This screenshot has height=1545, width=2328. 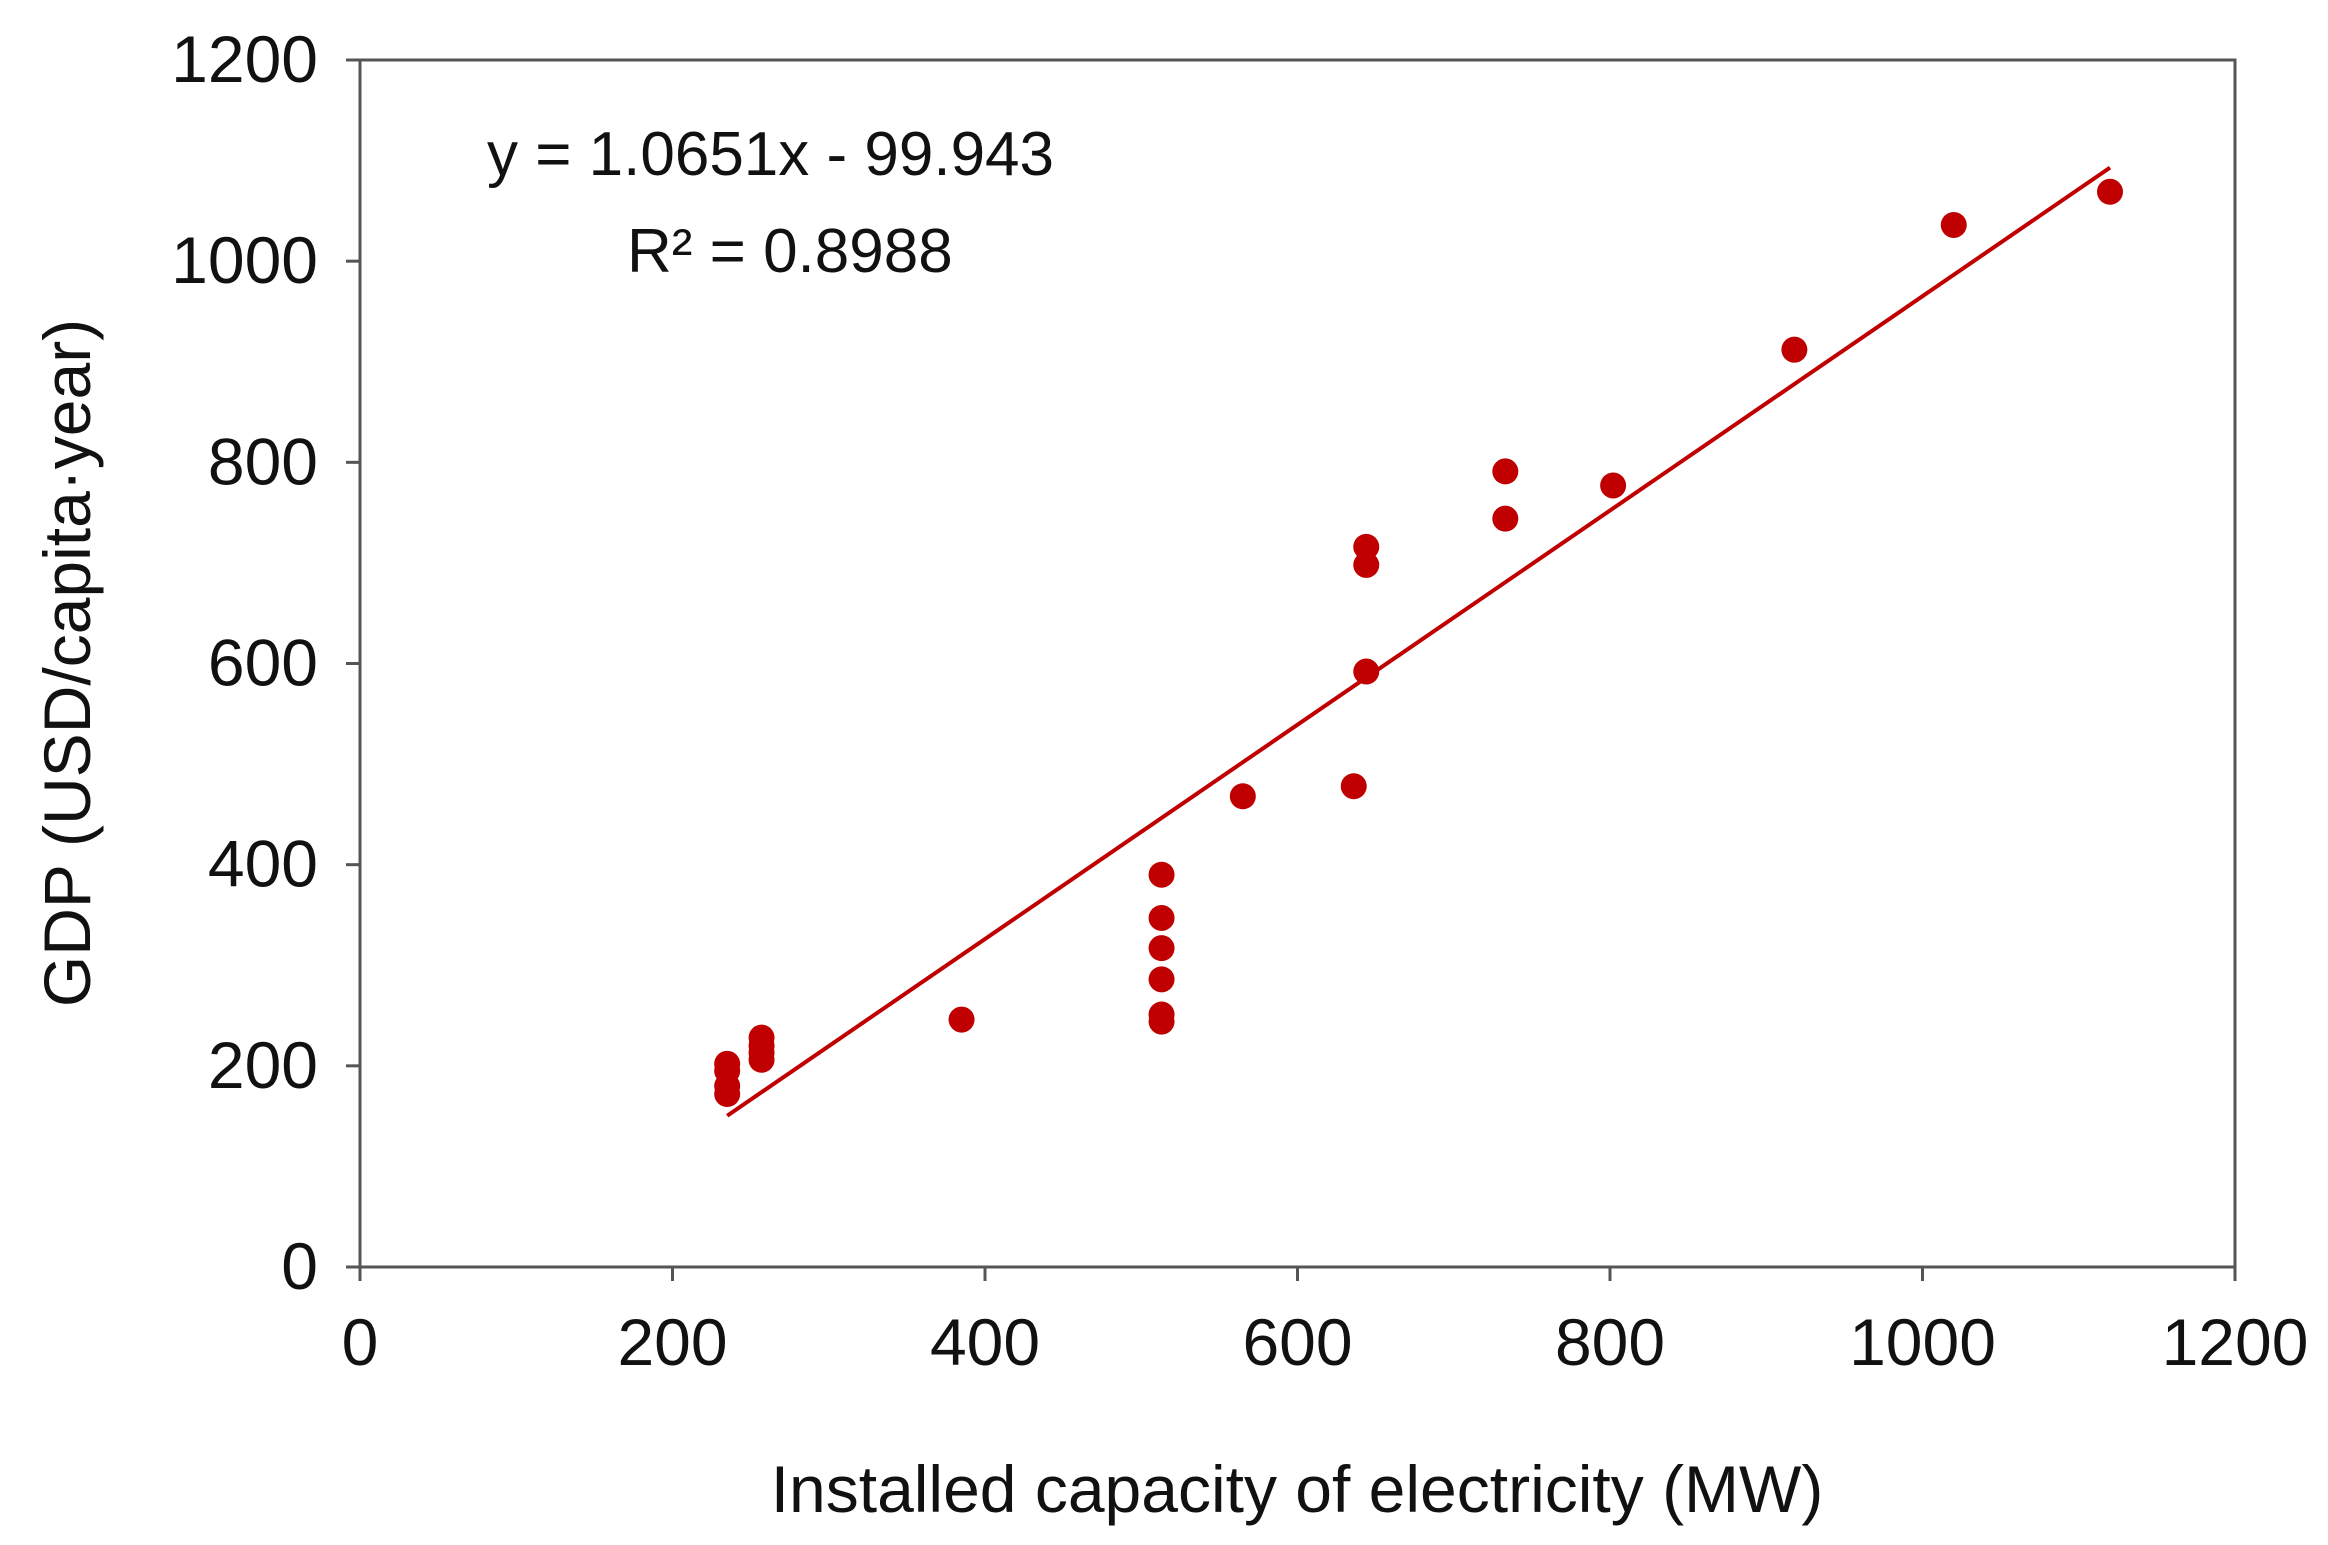 I want to click on y-axis-ticks: 0 200 400 600 800 1000 1200, so click(x=265, y=662).